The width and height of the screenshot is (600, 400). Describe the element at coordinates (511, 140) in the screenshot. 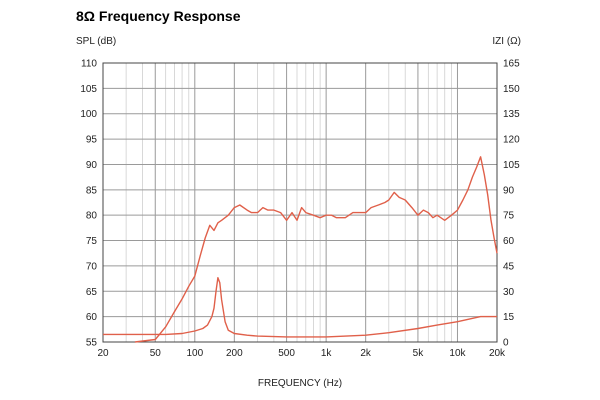

I see `y-right-tick-label: 120` at that location.